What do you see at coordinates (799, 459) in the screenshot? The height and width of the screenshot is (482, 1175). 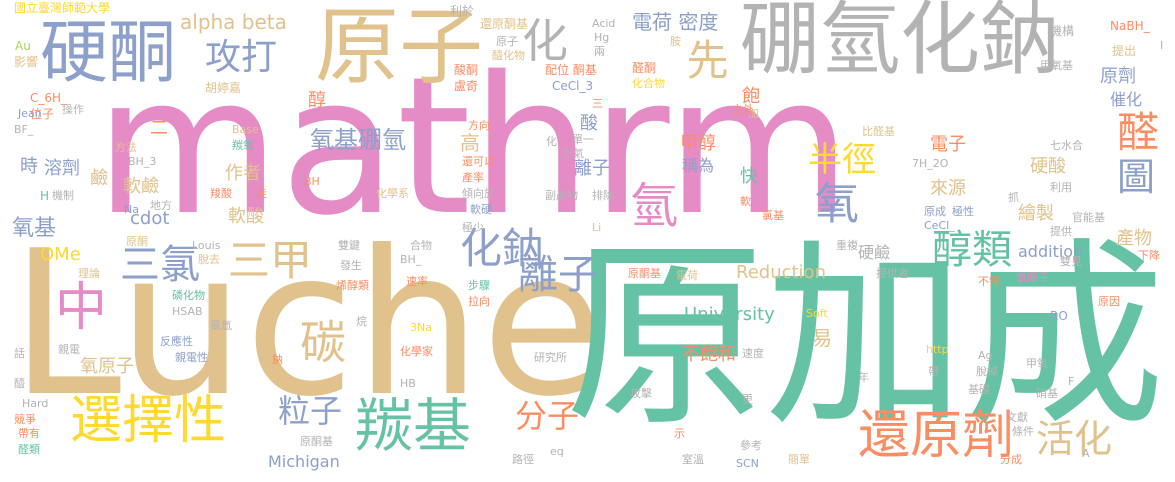 I see `word-jiandan: 簡單` at bounding box center [799, 459].